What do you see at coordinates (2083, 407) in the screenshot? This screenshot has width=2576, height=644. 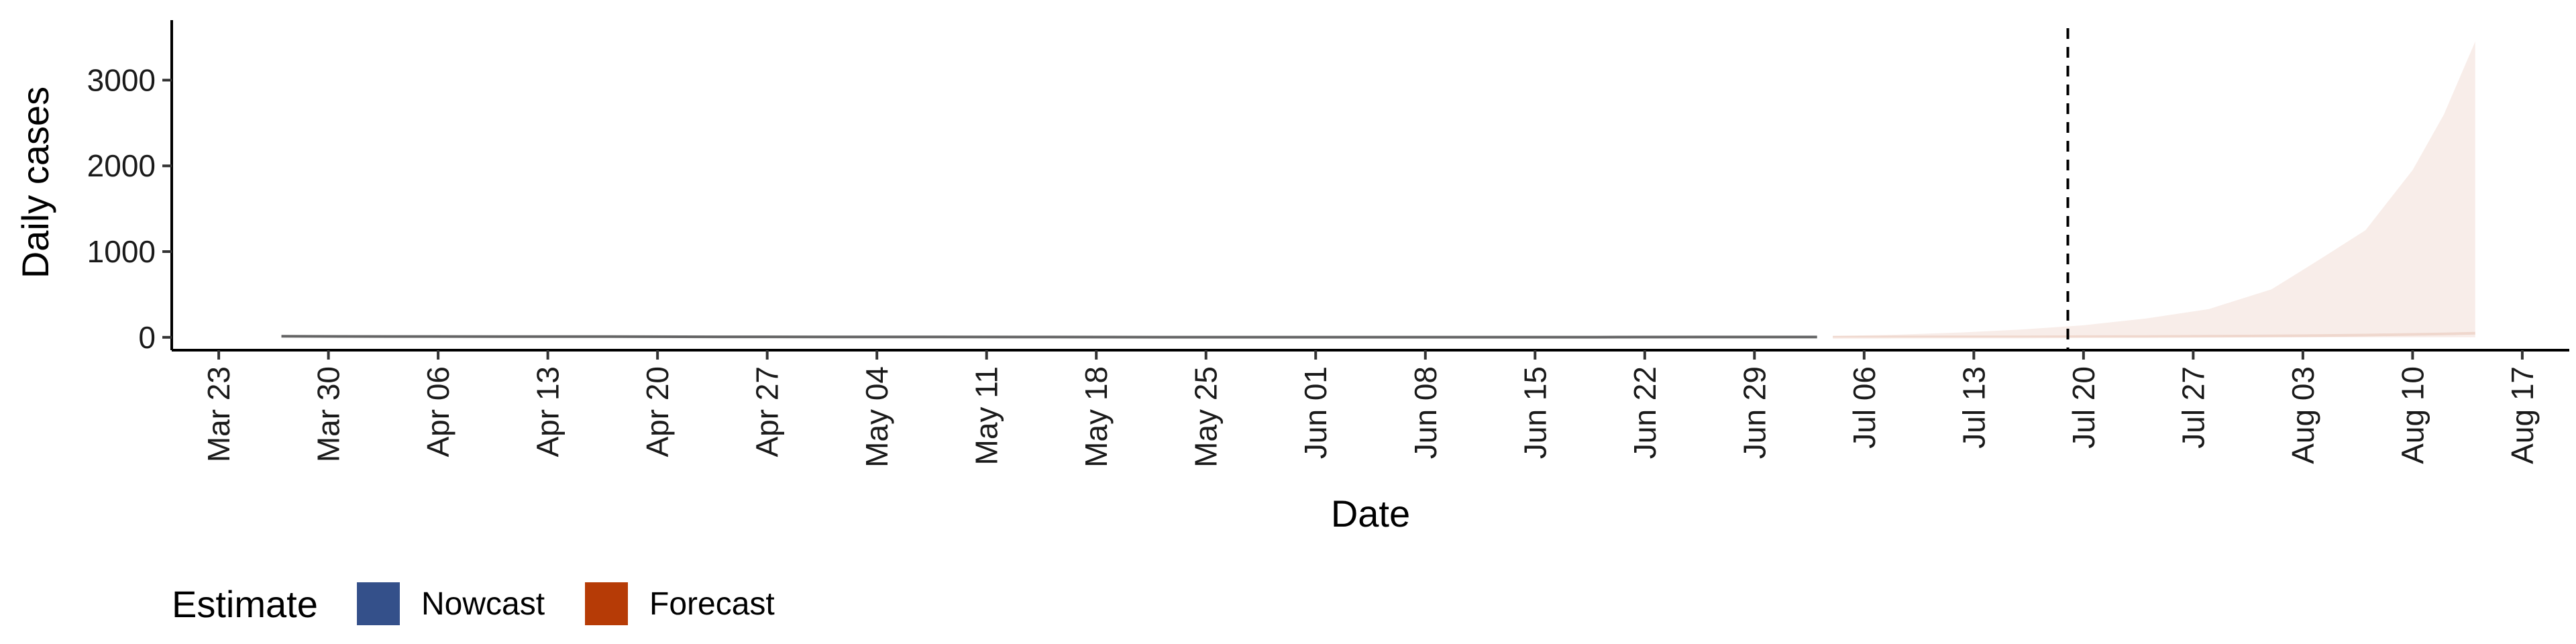 I see `x-tick-label: Jul 20` at bounding box center [2083, 407].